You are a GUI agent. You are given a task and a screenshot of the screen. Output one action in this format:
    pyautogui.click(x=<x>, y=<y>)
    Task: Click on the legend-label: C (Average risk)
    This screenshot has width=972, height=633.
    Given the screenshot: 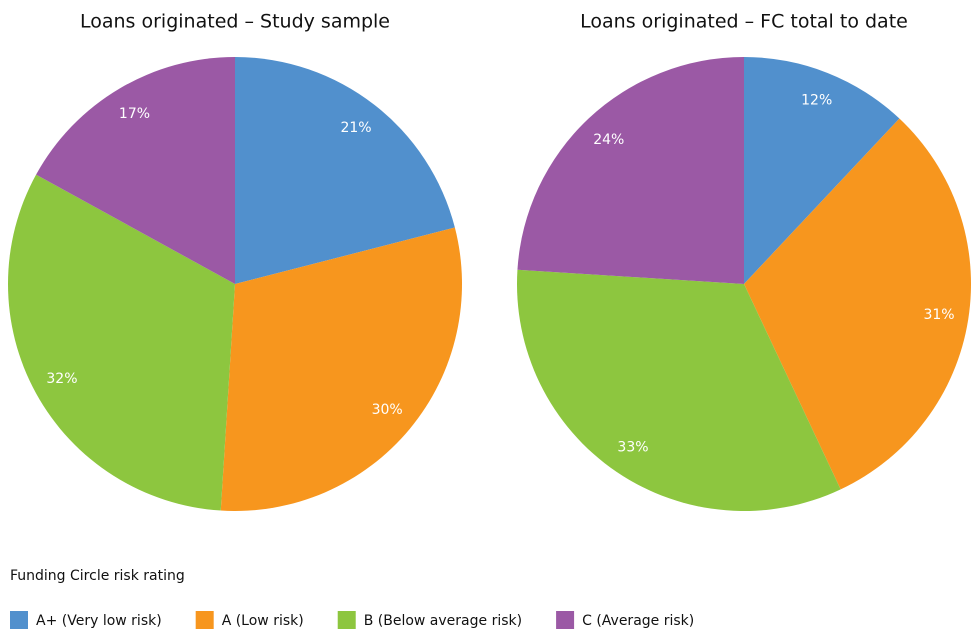 What is the action you would take?
    pyautogui.click(x=638, y=621)
    